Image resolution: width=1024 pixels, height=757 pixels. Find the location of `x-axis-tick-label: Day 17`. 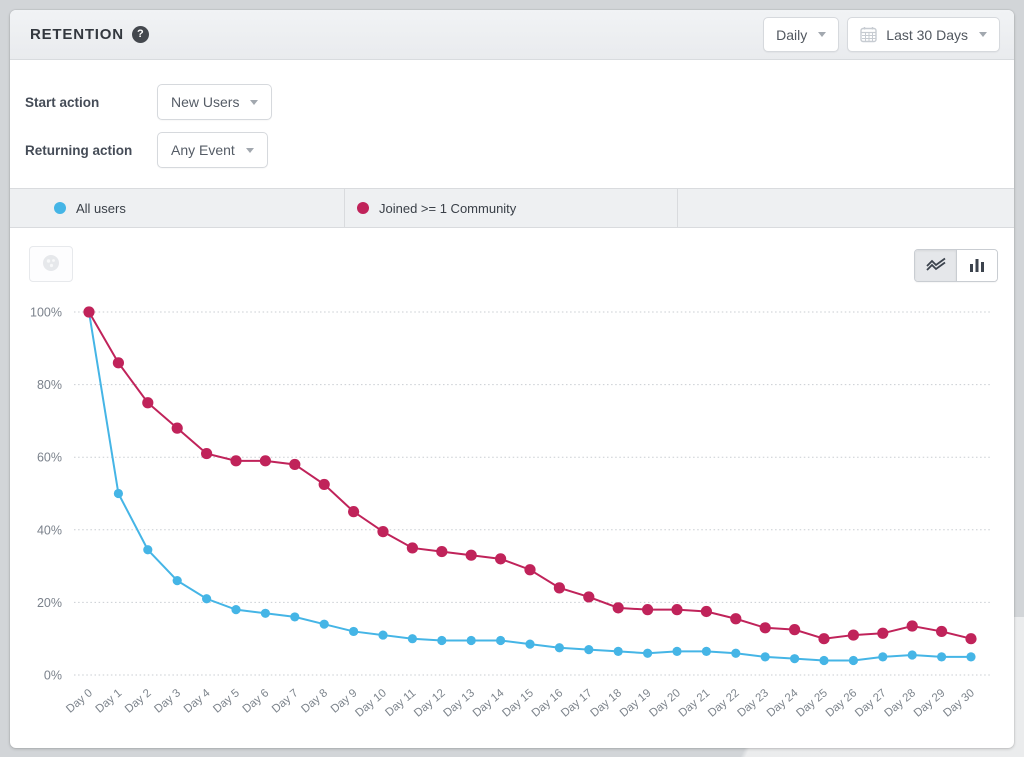

x-axis-tick-label: Day 17 is located at coordinates (577, 703).